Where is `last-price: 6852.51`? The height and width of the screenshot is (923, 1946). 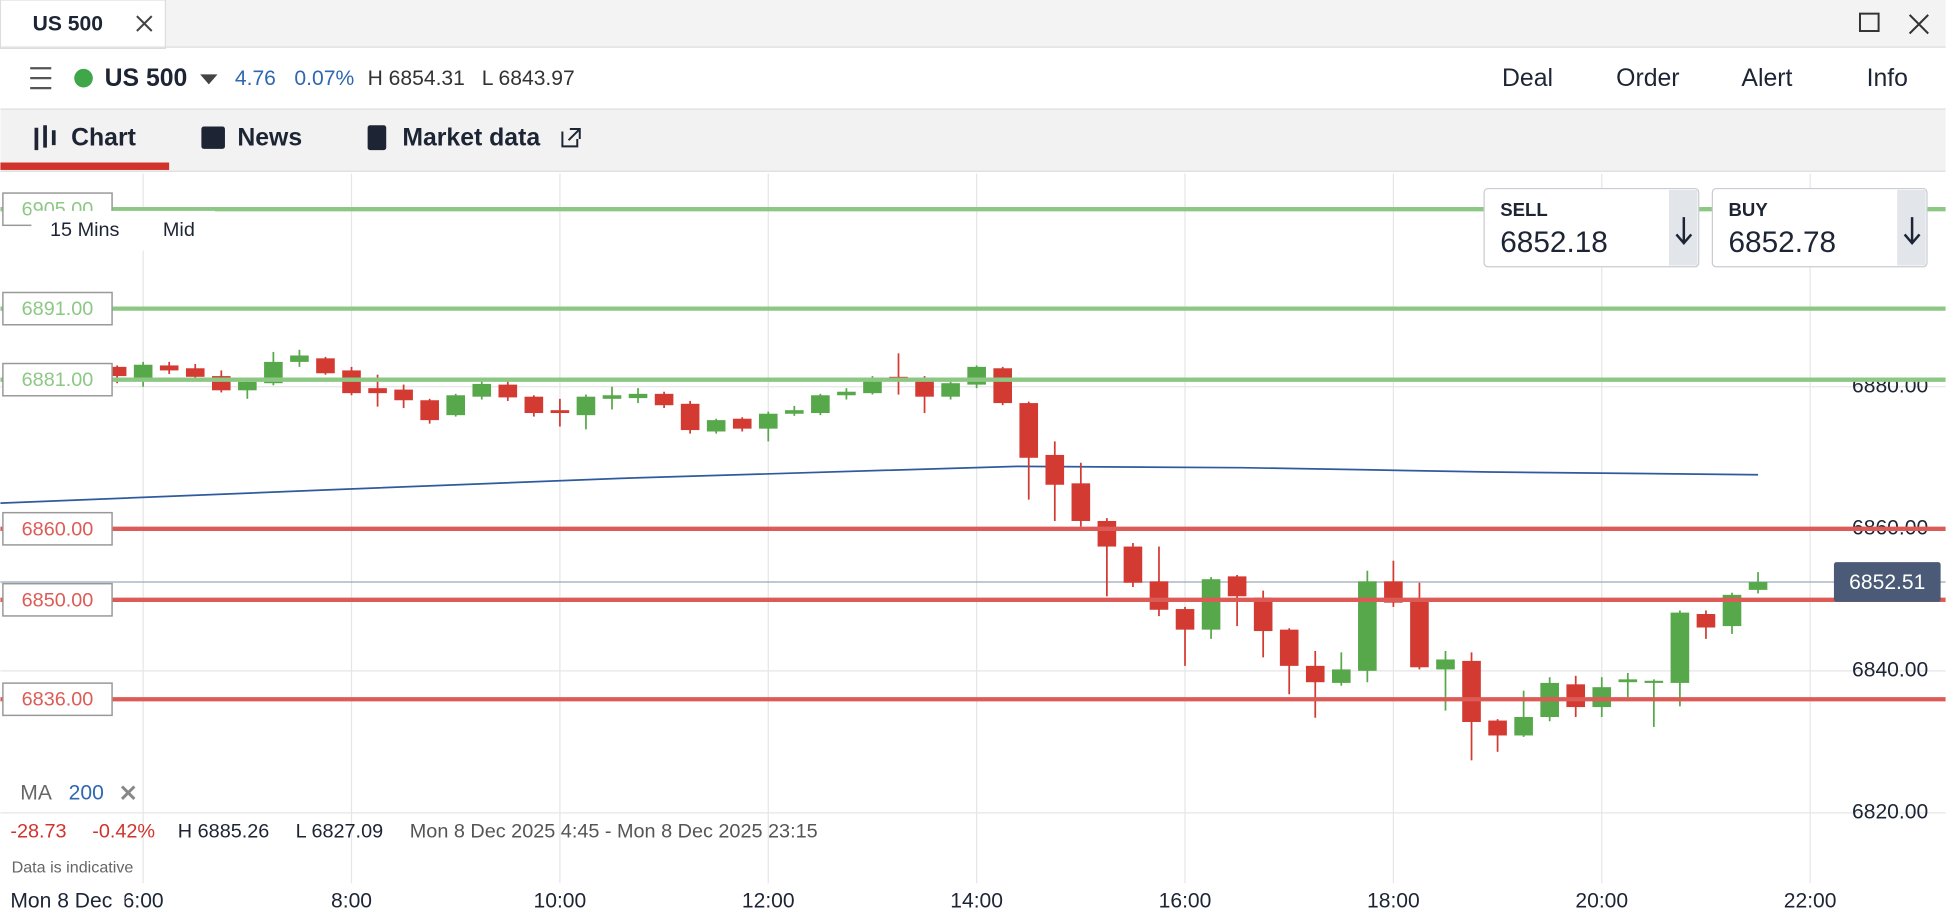 last-price: 6852.51 is located at coordinates (1887, 582).